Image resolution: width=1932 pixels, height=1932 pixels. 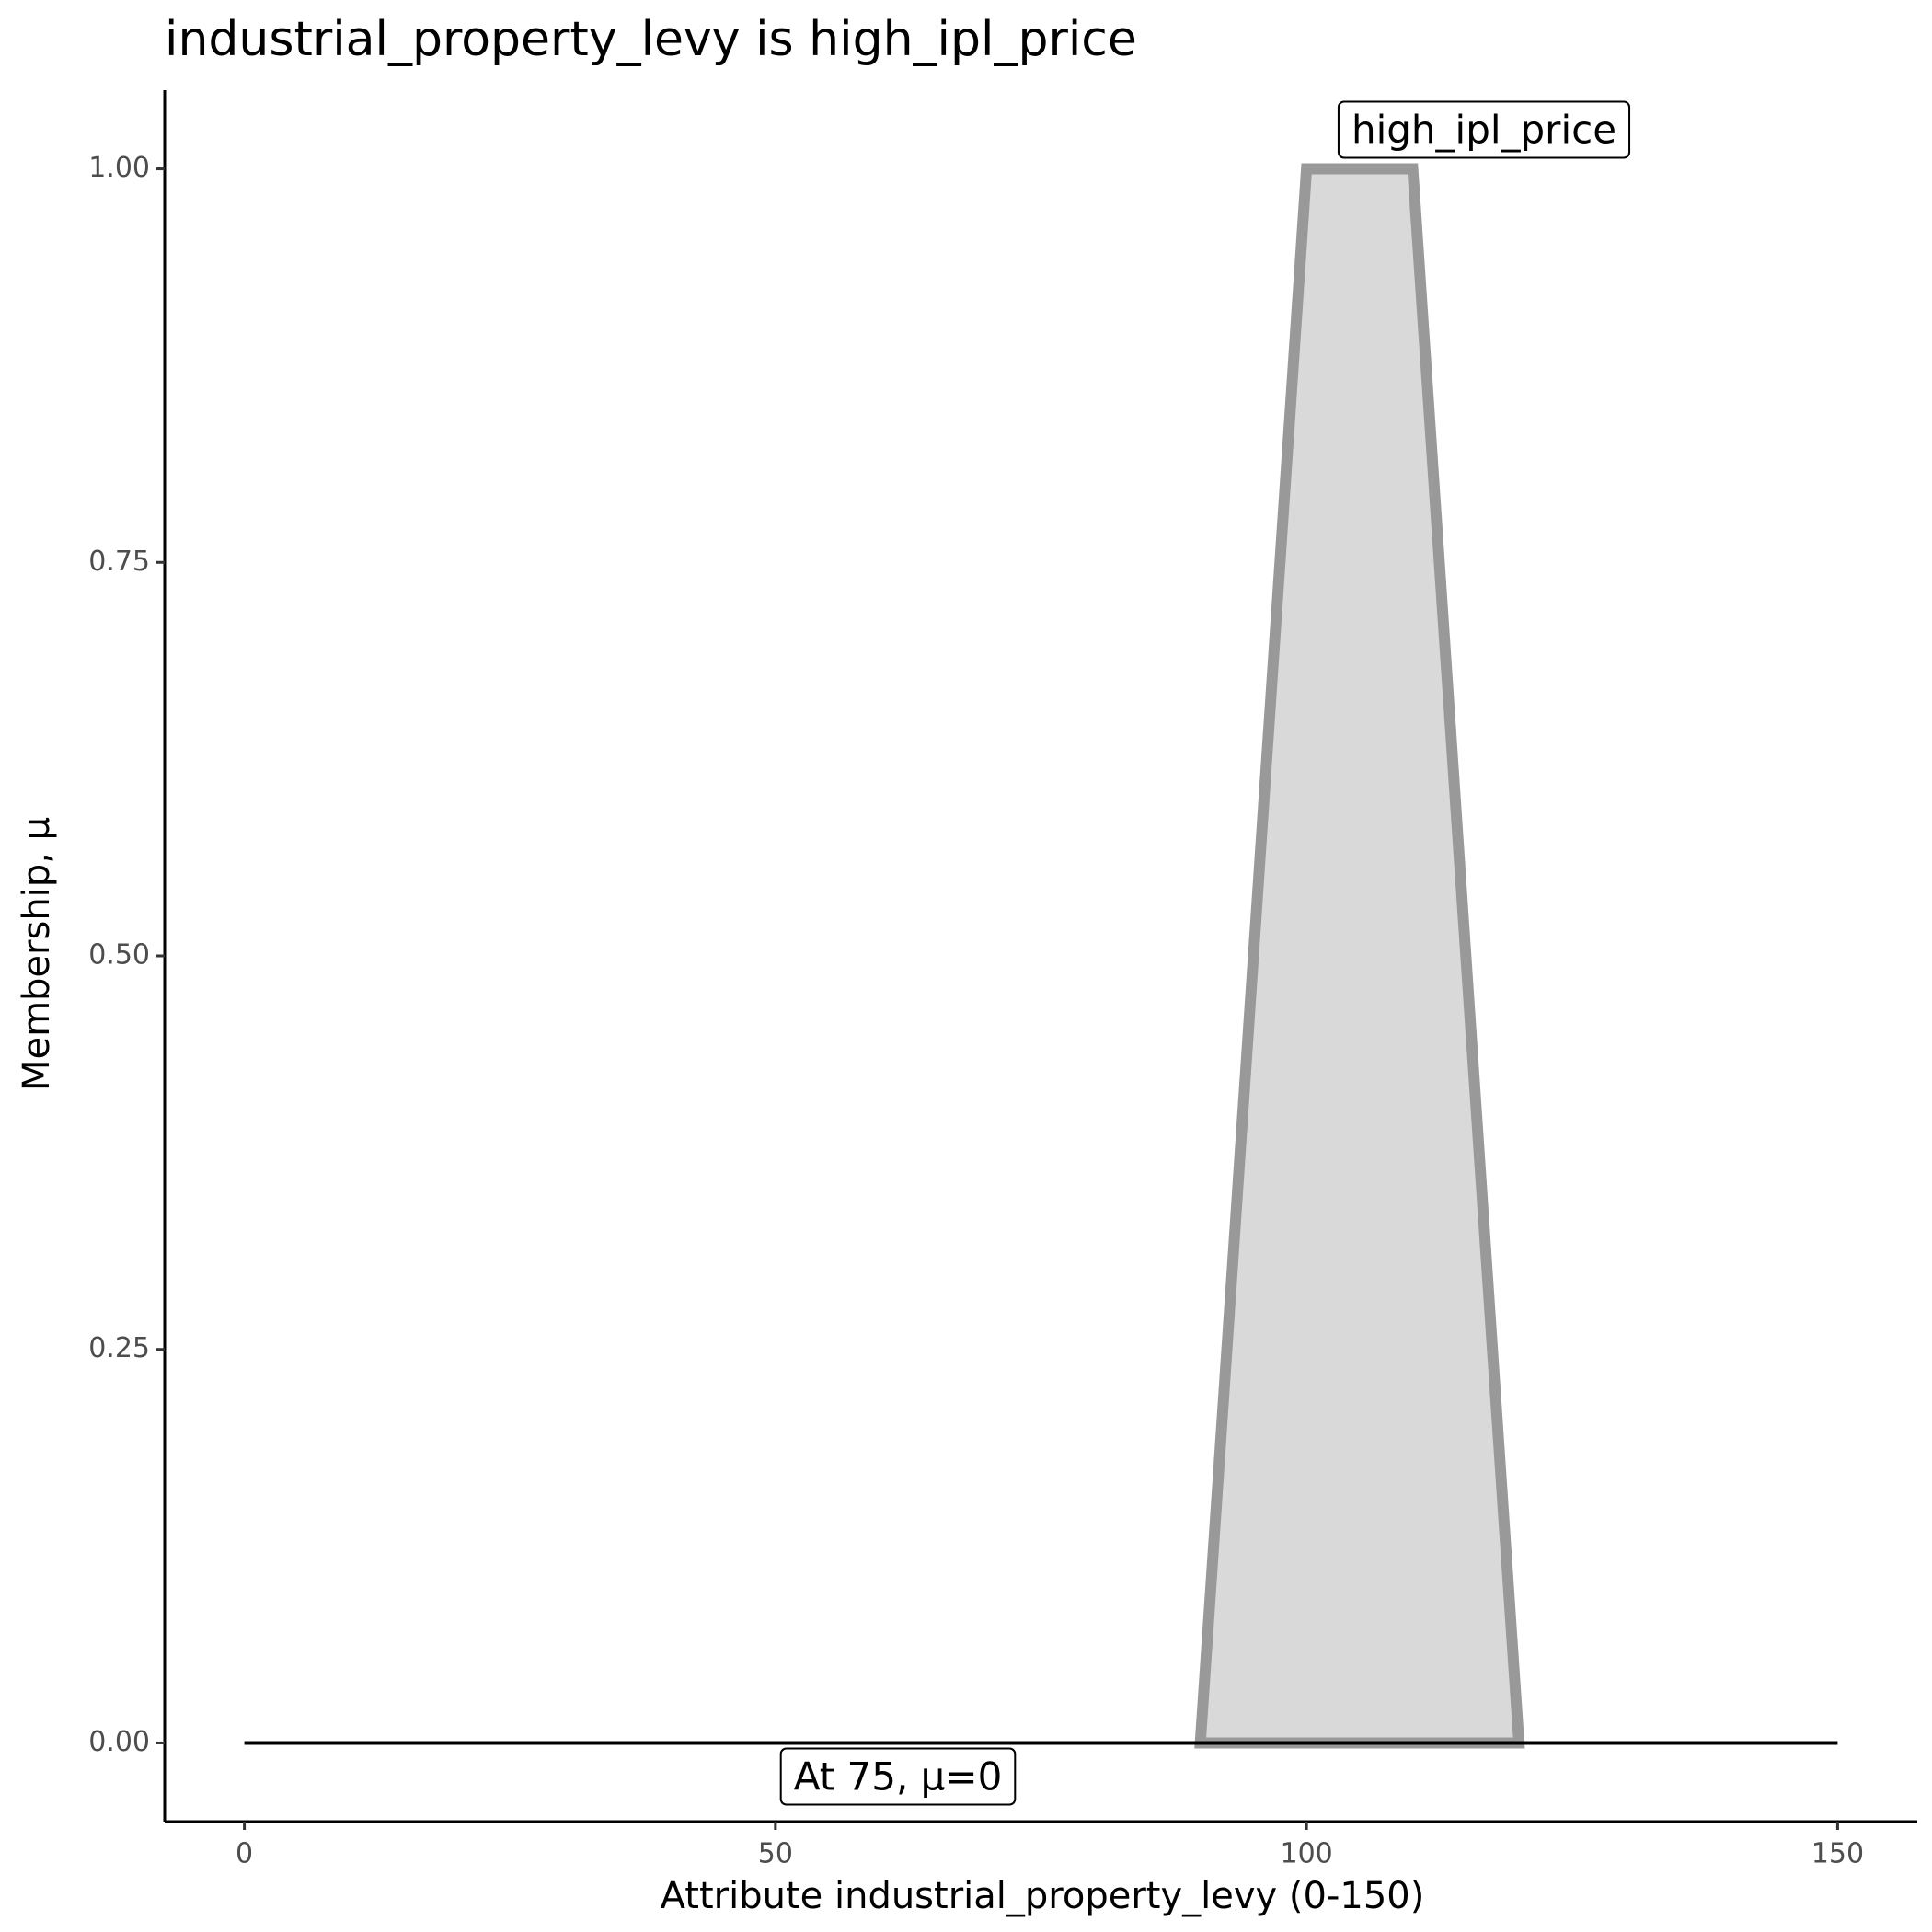 What do you see at coordinates (1837, 1854) in the screenshot?
I see `x-tick-label: 150` at bounding box center [1837, 1854].